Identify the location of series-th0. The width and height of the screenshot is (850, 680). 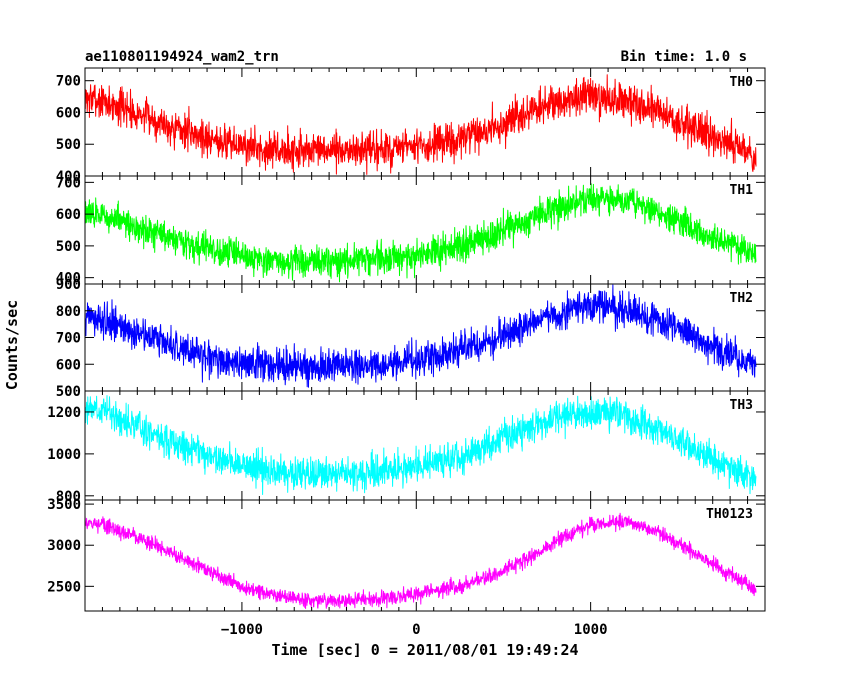
(420, 124).